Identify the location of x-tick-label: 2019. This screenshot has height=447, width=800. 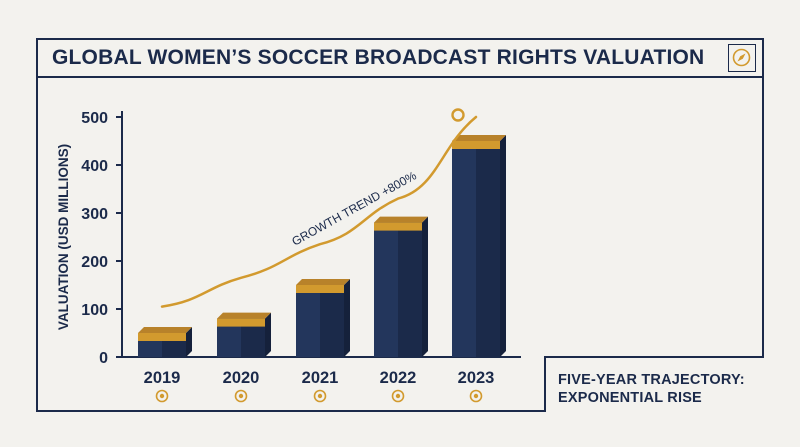
(162, 378).